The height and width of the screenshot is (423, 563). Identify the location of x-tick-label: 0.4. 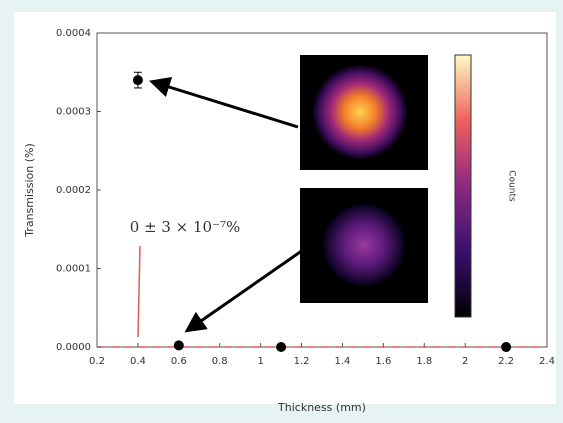
(138, 361).